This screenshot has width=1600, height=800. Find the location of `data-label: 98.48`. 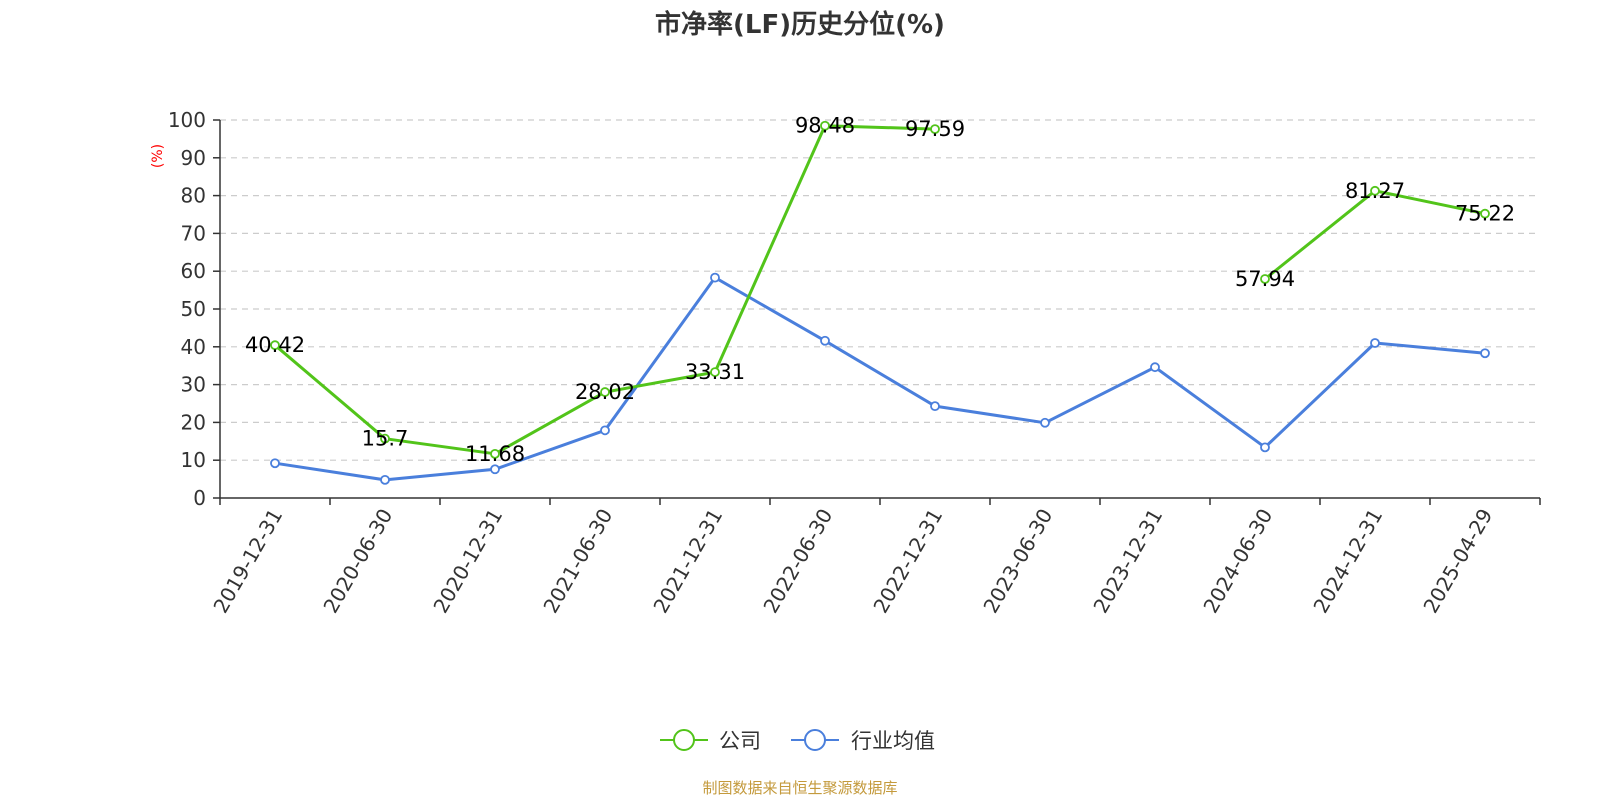

data-label: 98.48 is located at coordinates (825, 126).